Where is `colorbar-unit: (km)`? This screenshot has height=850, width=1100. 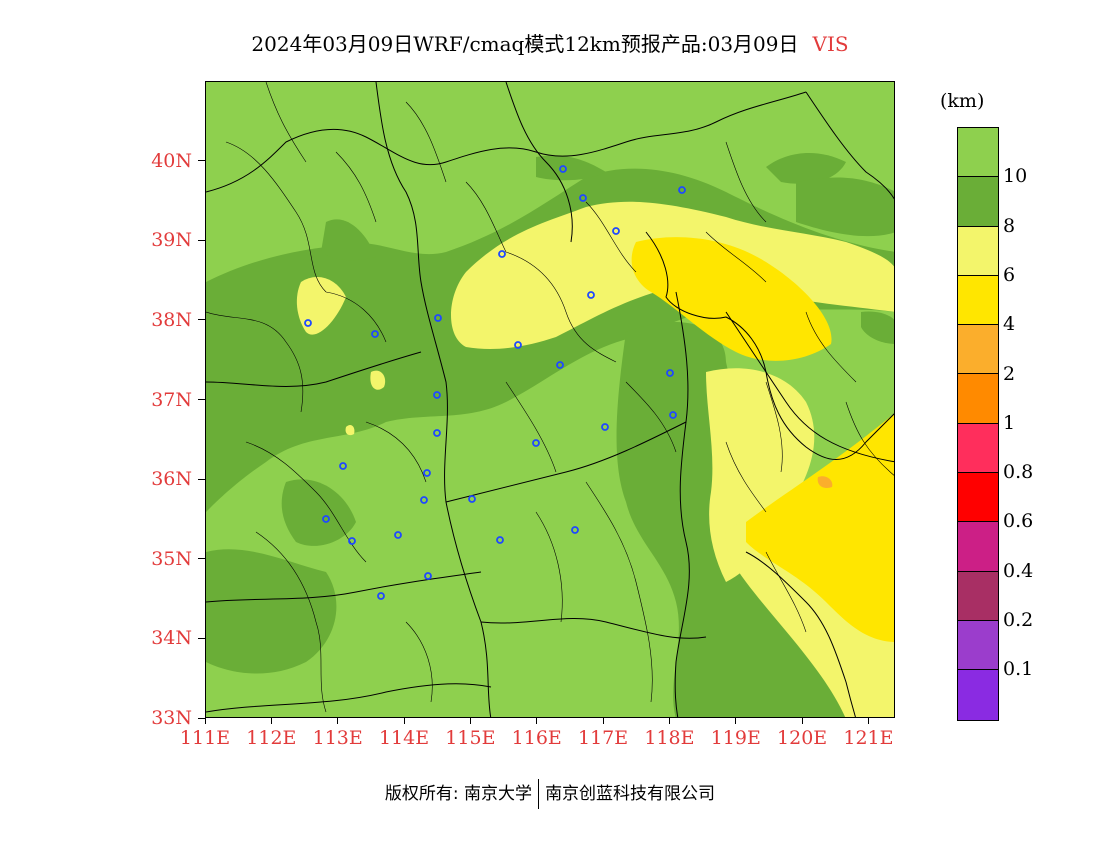
colorbar-unit: (km) is located at coordinates (962, 101).